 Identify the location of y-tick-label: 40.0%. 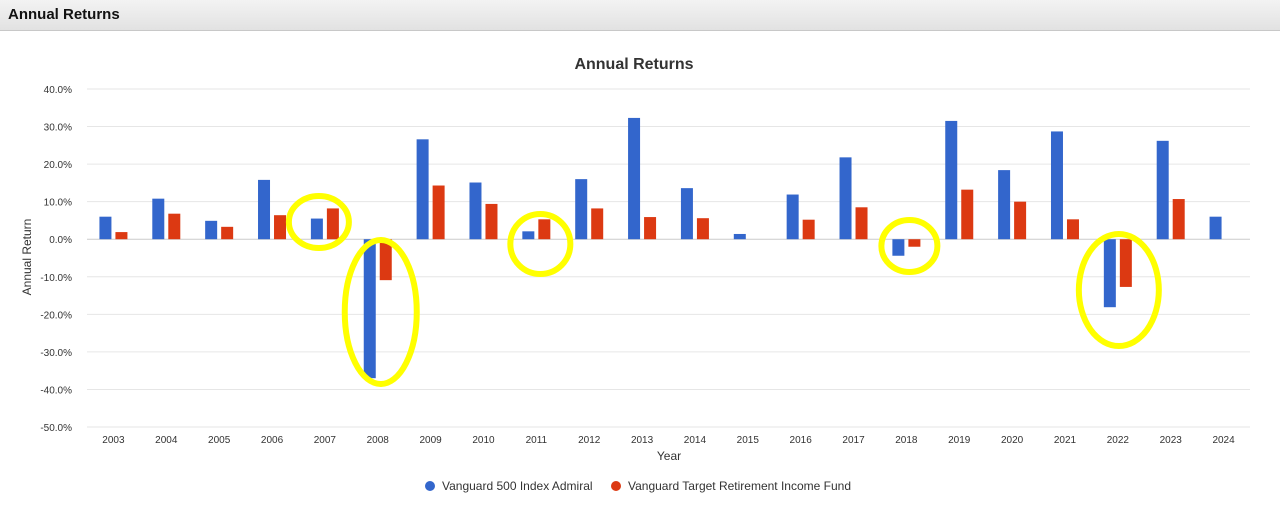
(58, 90).